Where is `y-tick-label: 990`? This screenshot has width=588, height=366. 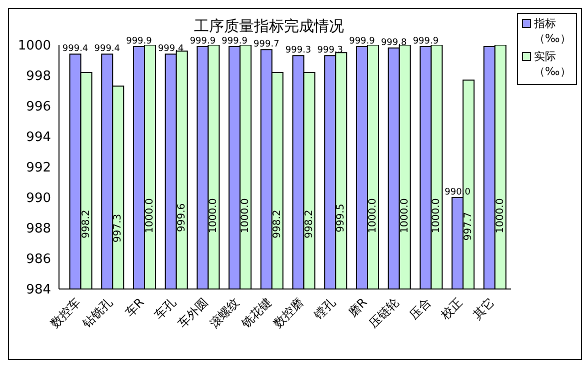 y-tick-label: 990 is located at coordinates (38, 198).